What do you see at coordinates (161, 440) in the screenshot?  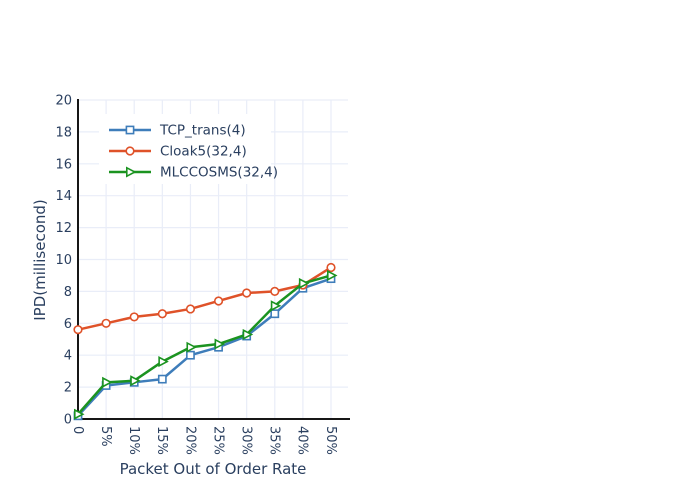 I see `x-tick-label: 15%` at bounding box center [161, 440].